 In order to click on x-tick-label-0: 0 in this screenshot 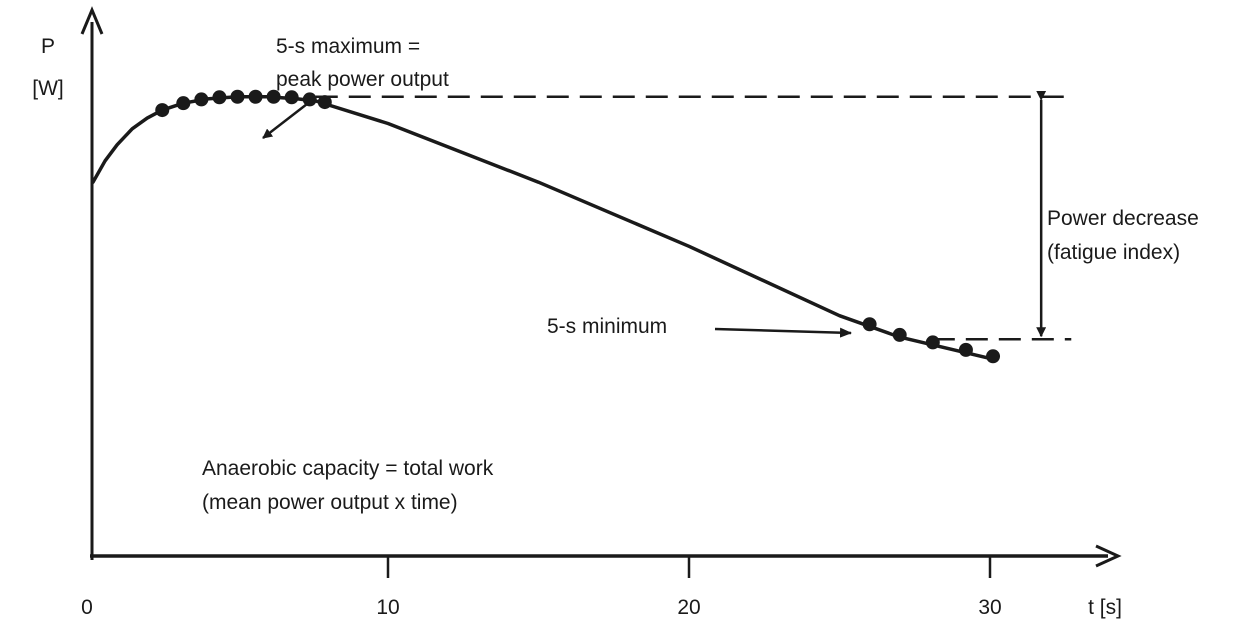, I will do `click(87, 607)`.